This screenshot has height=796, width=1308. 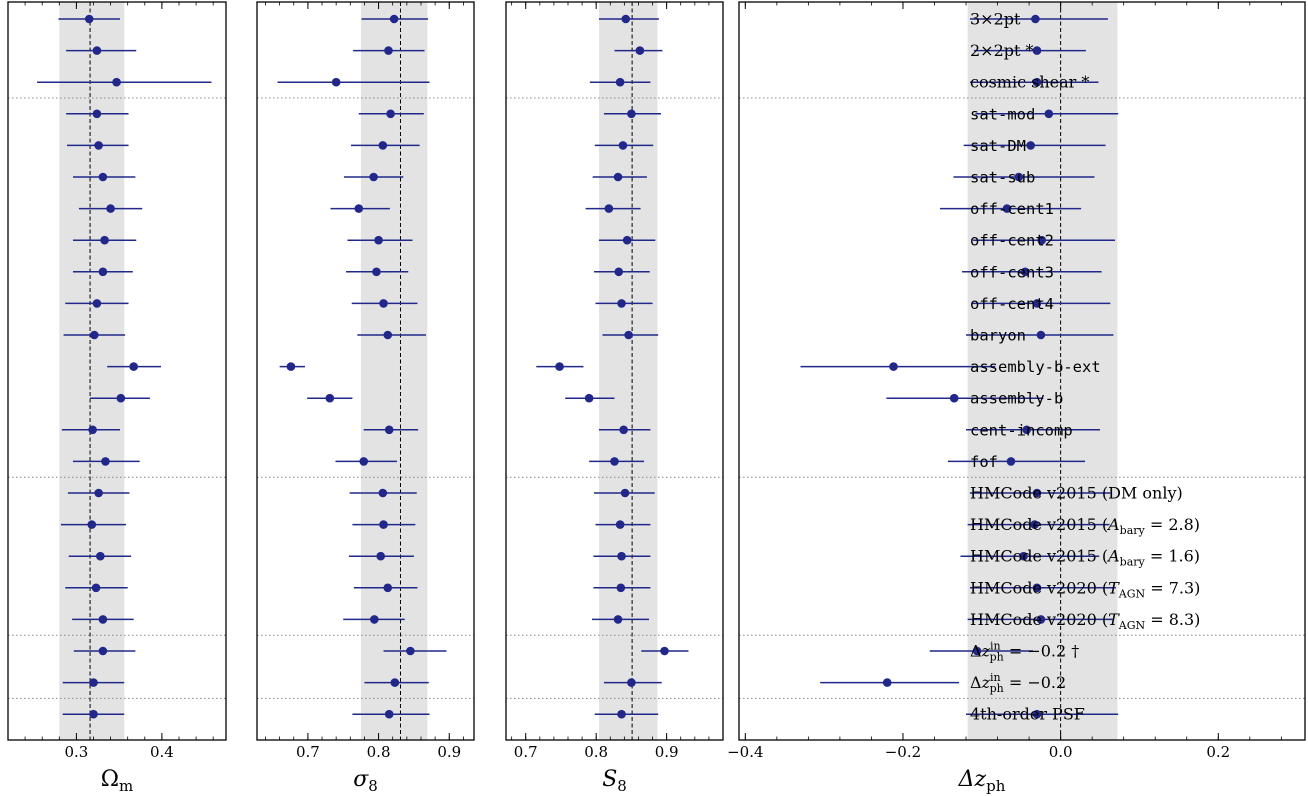 I want to click on row-label: off-cent1, so click(x=1012, y=209).